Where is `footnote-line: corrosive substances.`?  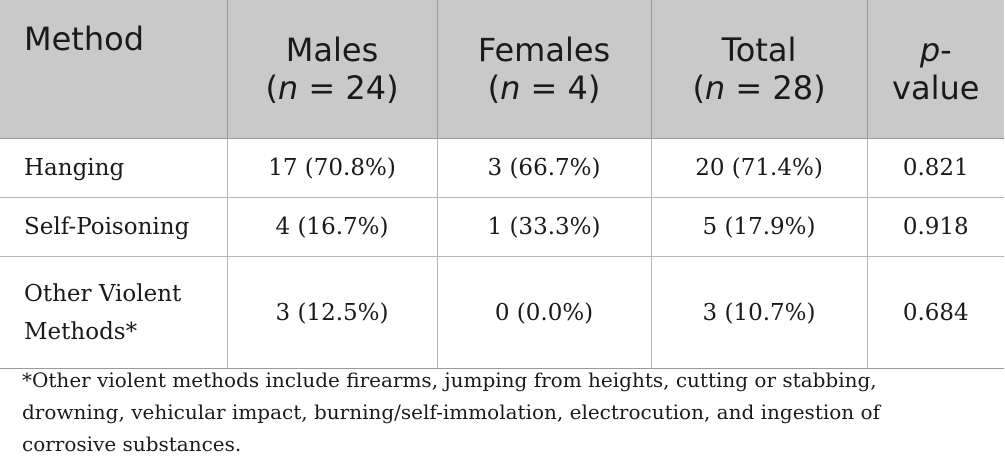
footnote-line: corrosive substances. is located at coordinates (132, 444).